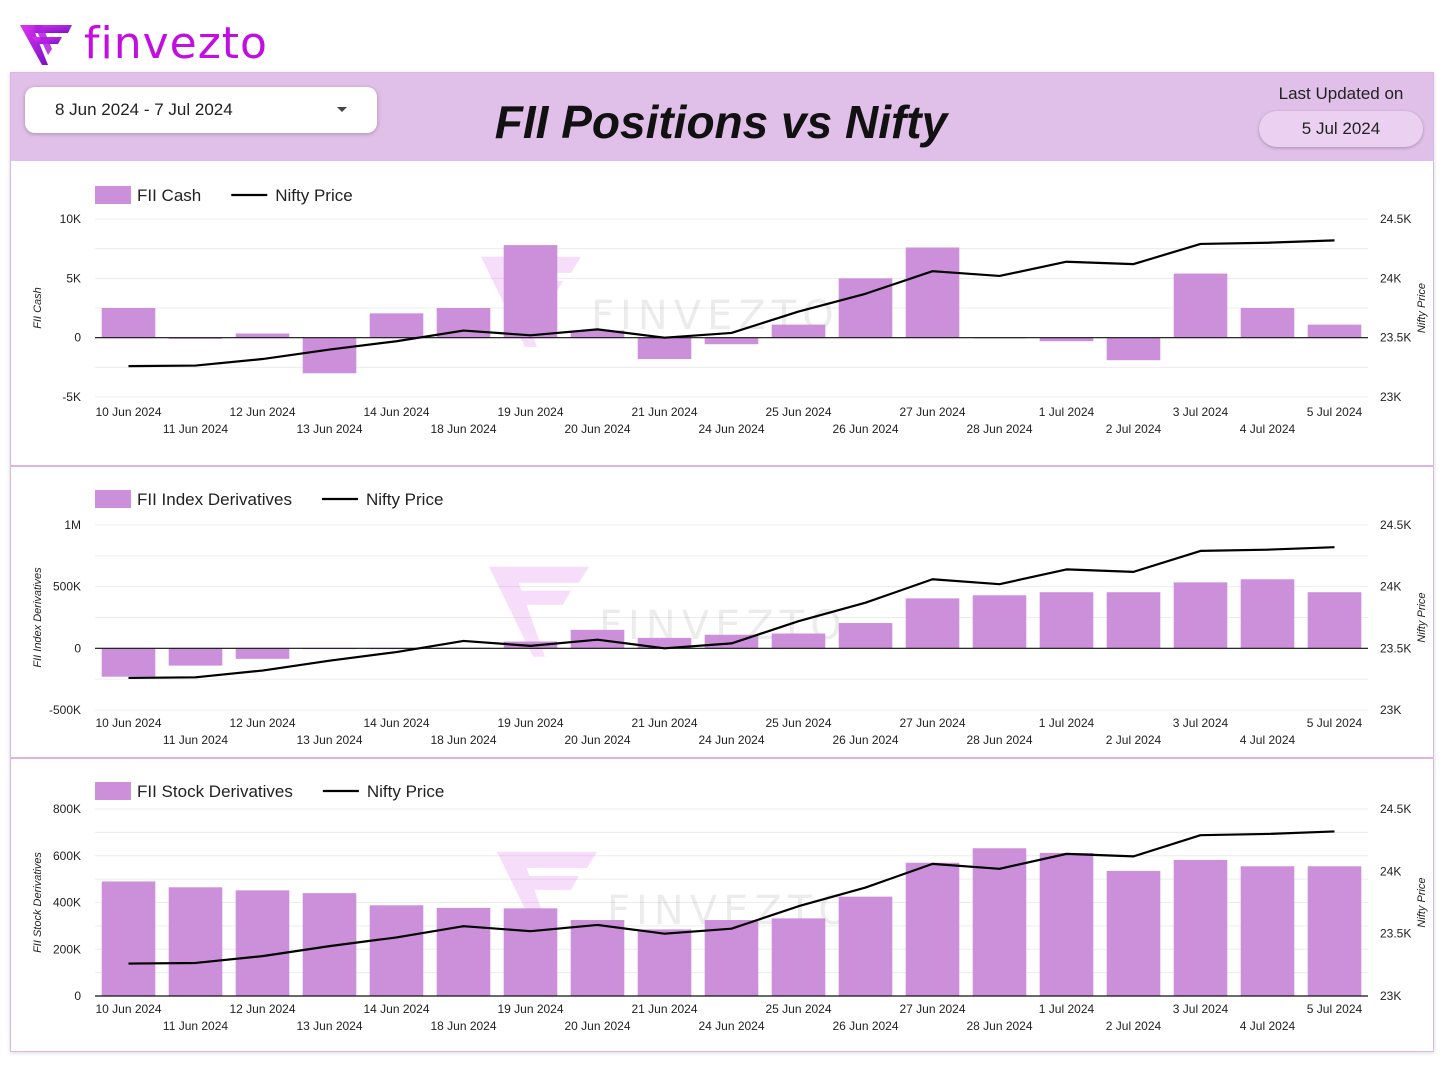 This screenshot has height=1070, width=1456. I want to click on brand: finvezto, so click(143, 44).